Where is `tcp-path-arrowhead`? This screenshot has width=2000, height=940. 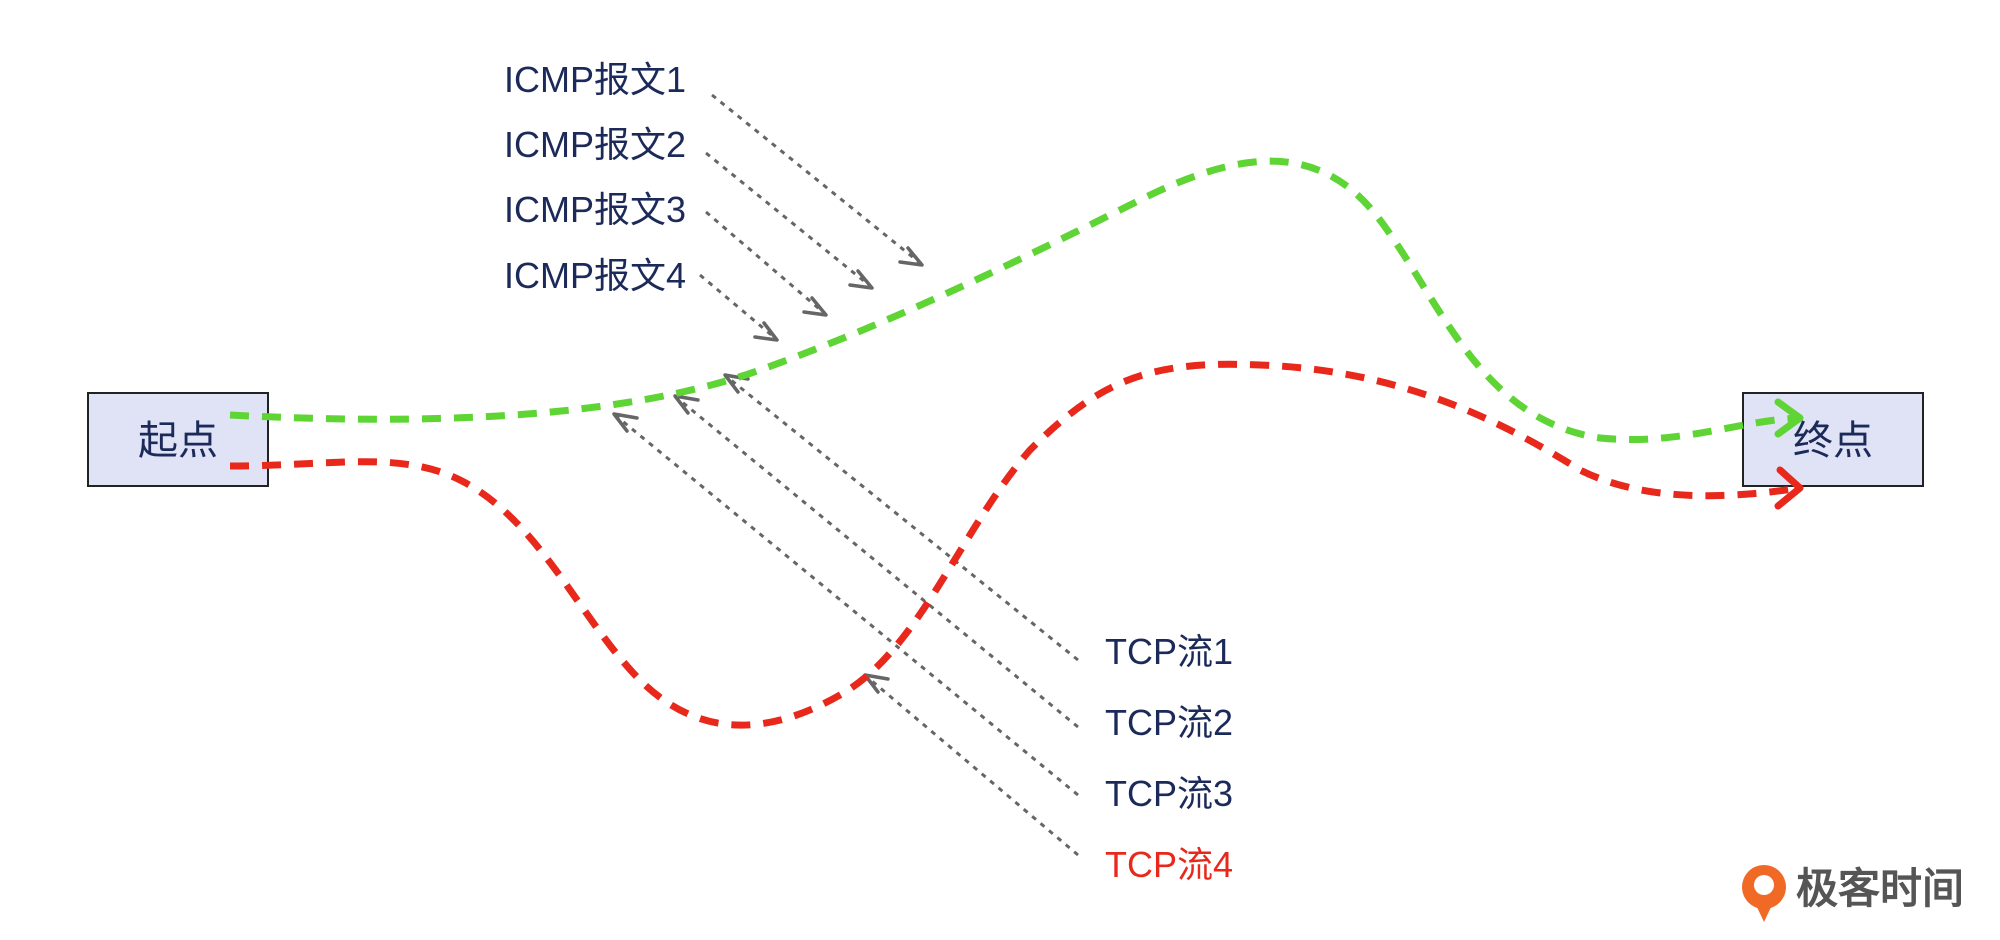 tcp-path-arrowhead is located at coordinates (1789, 488).